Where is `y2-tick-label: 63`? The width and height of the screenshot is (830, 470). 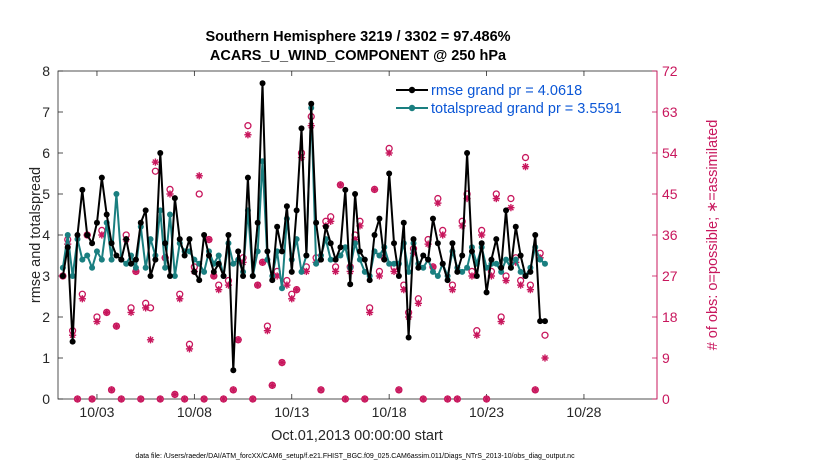 y2-tick-label: 63 is located at coordinates (670, 112).